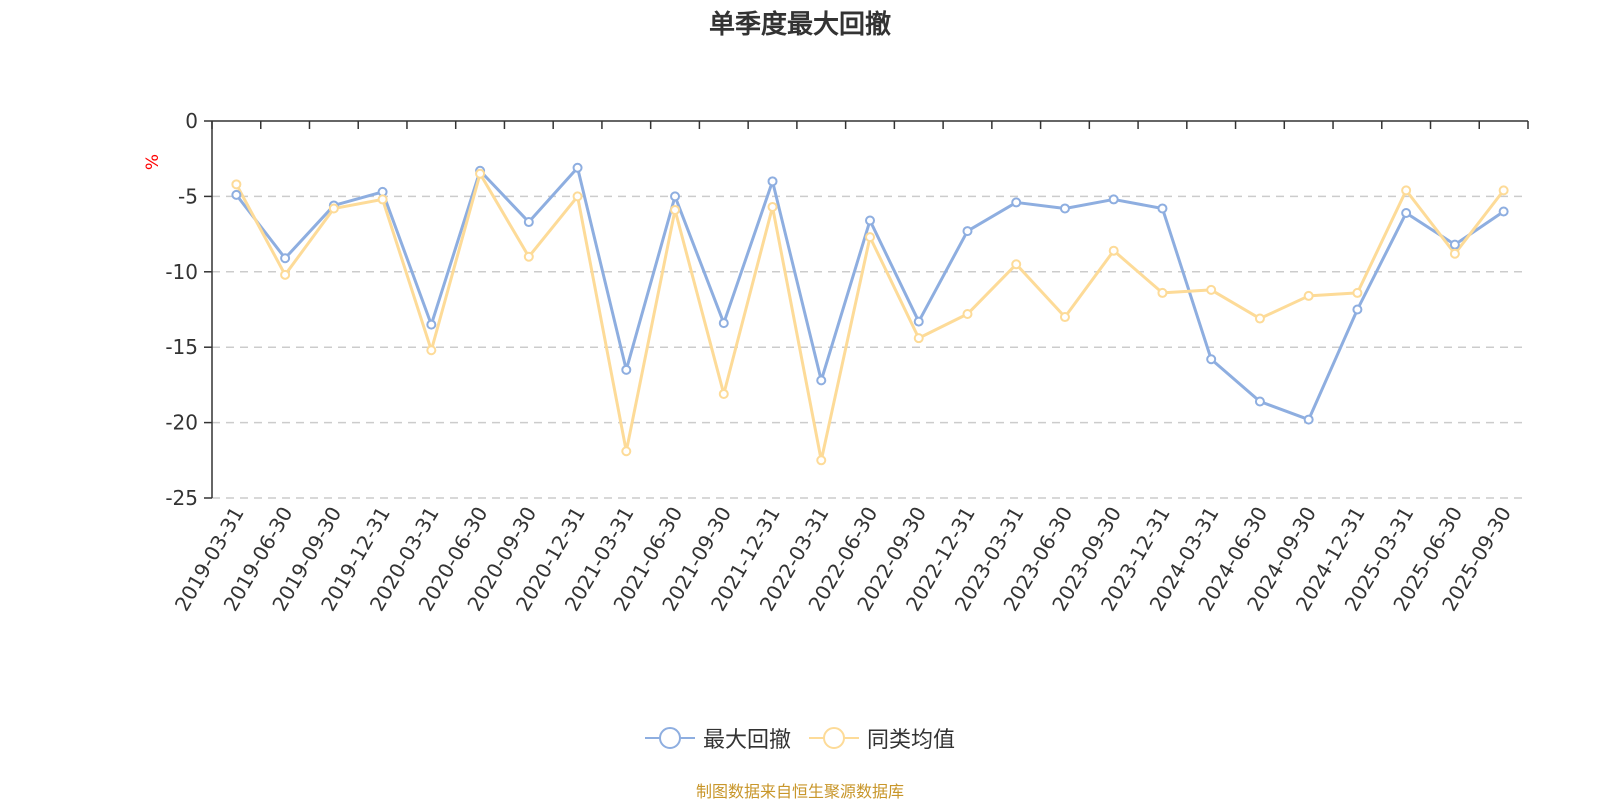 The width and height of the screenshot is (1600, 802). Describe the element at coordinates (799, 791) in the screenshot. I see `source-note: 制图数据来自恒生聚源数据库` at that location.